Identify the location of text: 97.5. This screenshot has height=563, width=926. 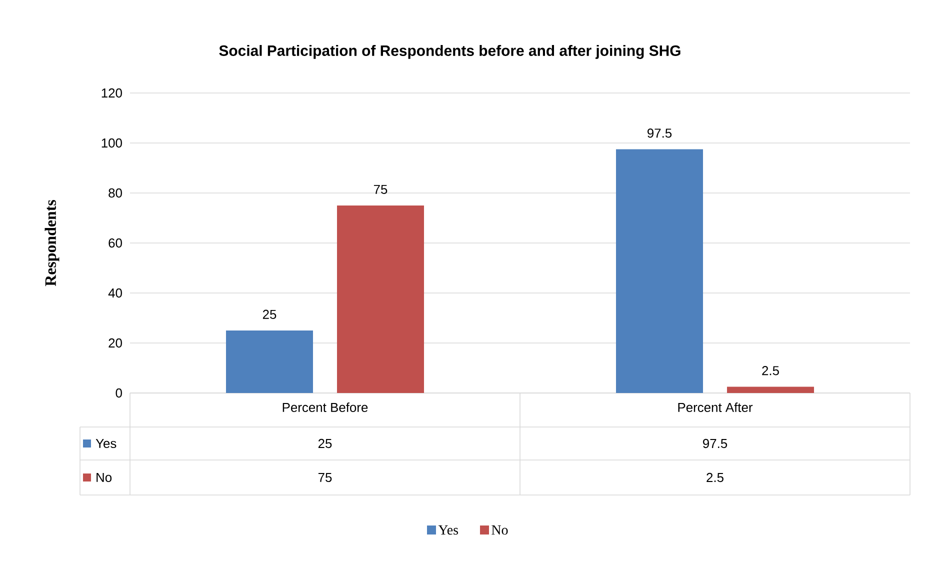
(660, 133).